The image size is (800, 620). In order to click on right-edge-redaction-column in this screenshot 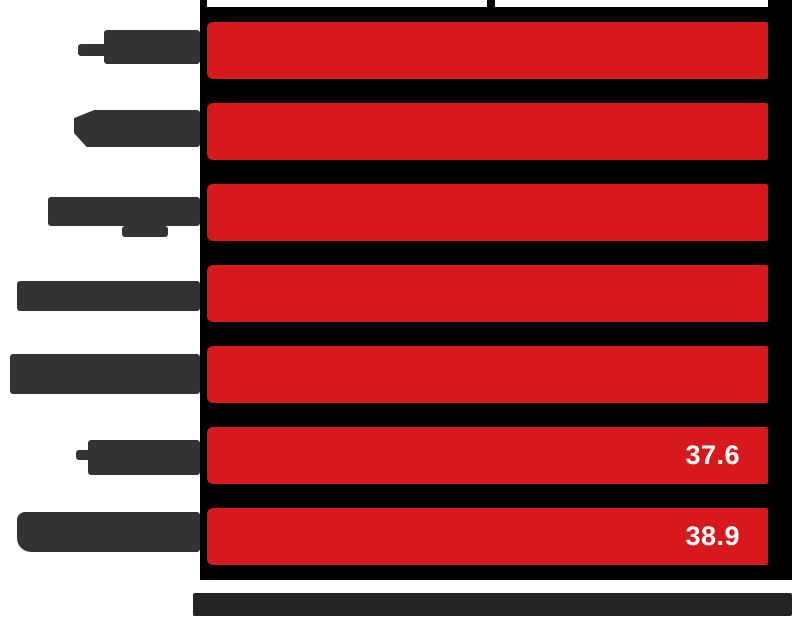, I will do `click(780, 290)`.